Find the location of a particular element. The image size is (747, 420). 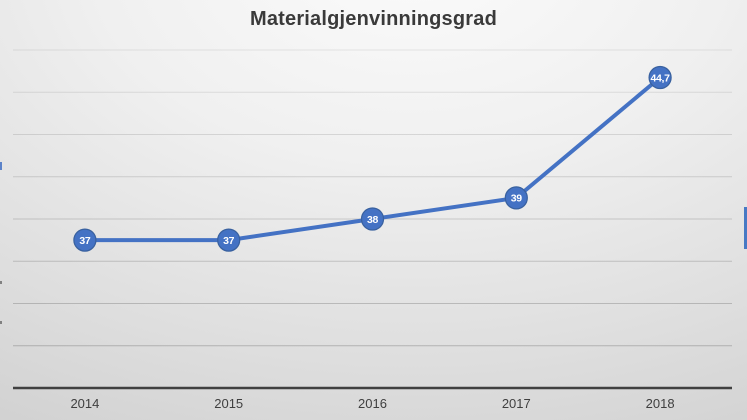

x-tick-label: 2016 is located at coordinates (372, 403).